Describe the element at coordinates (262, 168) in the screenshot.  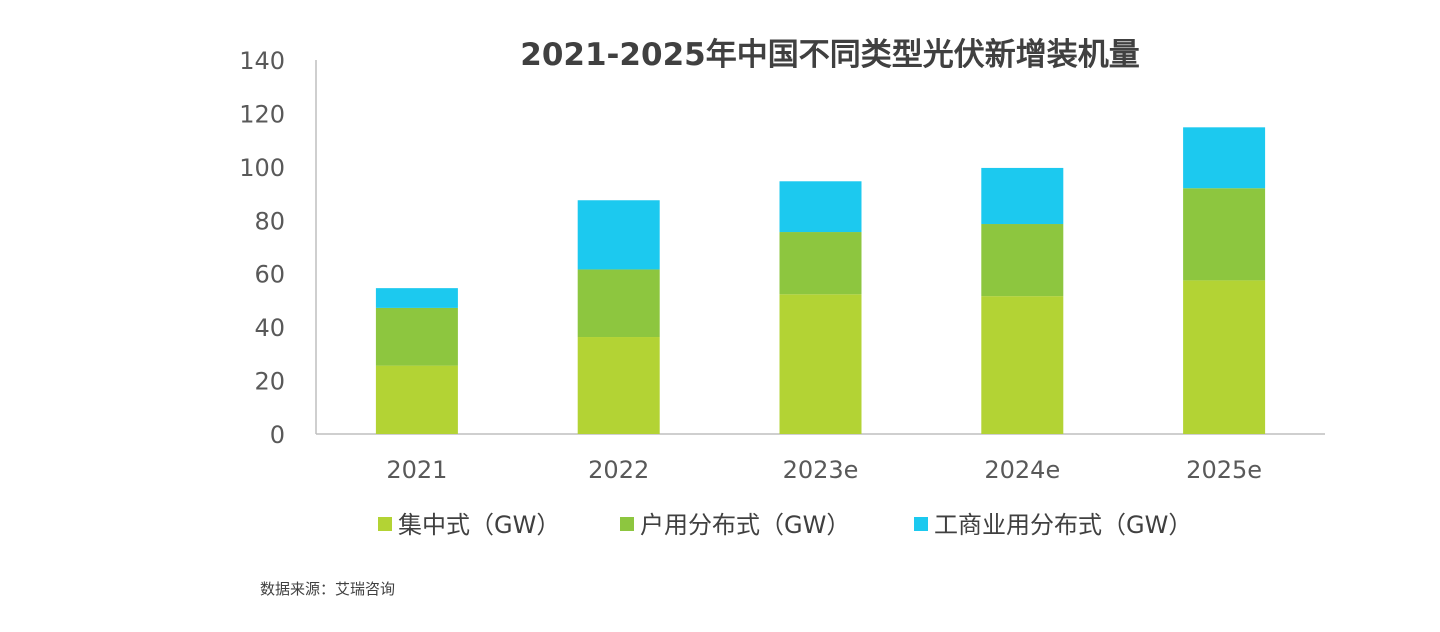
I see `y-tick-label: 100` at that location.